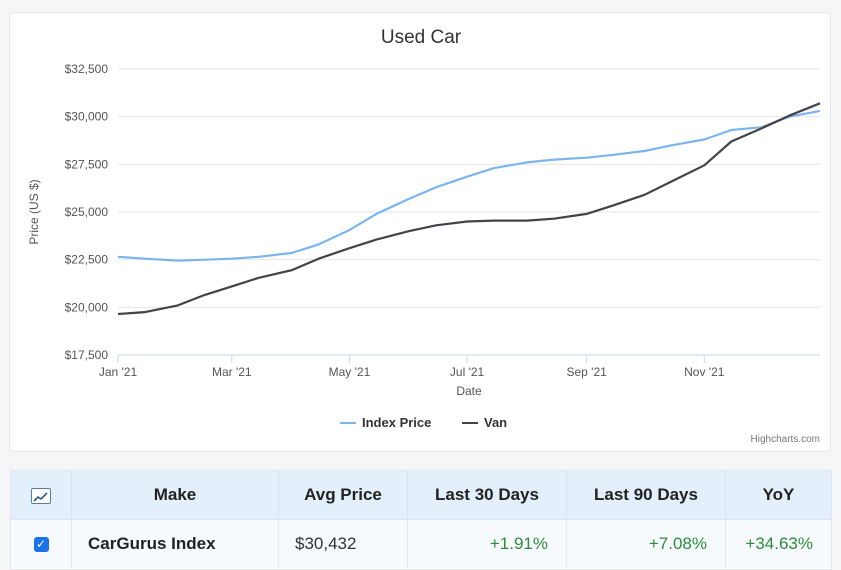  I want to click on header-last-30-days: Last 30 Days, so click(487, 495).